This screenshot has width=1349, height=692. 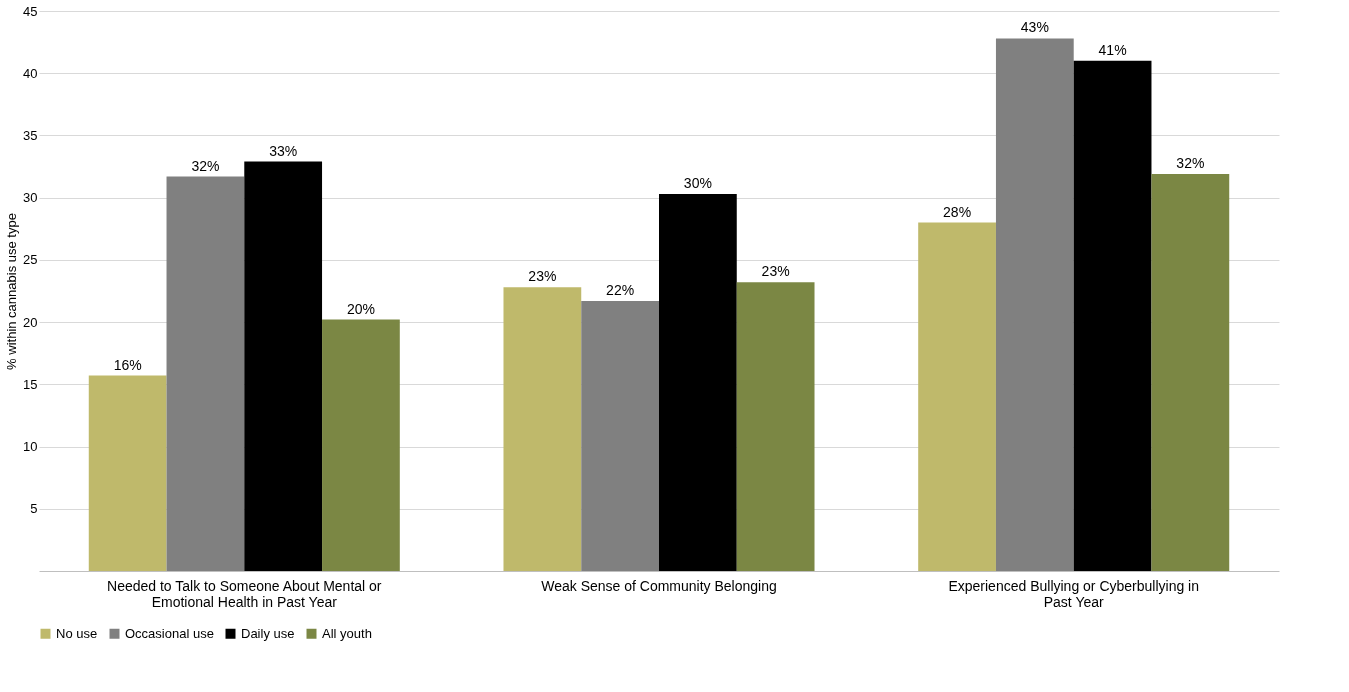 I want to click on y-tick-label: 10, so click(x=30, y=447).